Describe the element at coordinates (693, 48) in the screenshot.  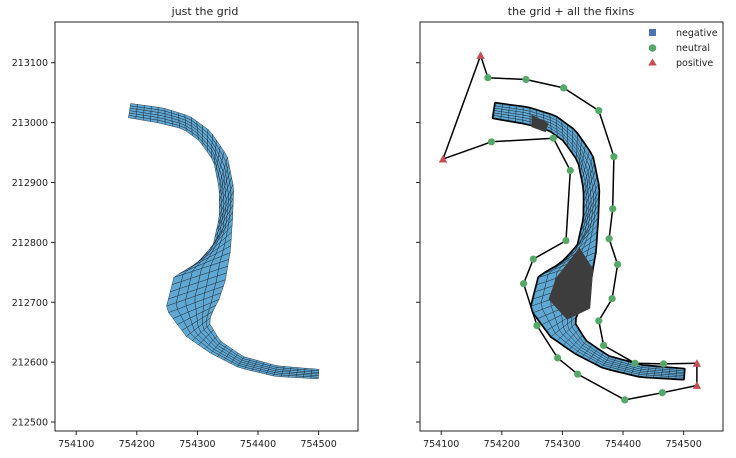
I see `legend-label: neutral` at that location.